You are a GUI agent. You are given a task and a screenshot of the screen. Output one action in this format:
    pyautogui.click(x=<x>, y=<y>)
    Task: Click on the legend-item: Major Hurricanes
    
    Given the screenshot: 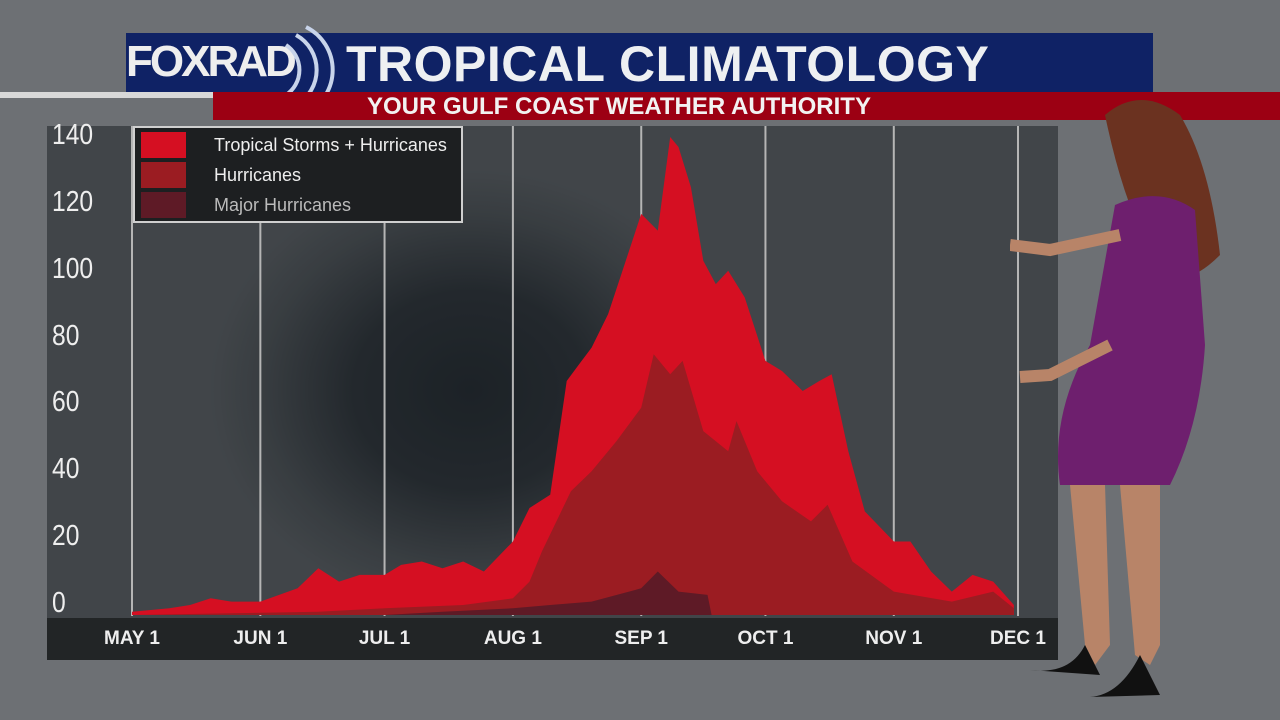 What is the action you would take?
    pyautogui.click(x=246, y=205)
    